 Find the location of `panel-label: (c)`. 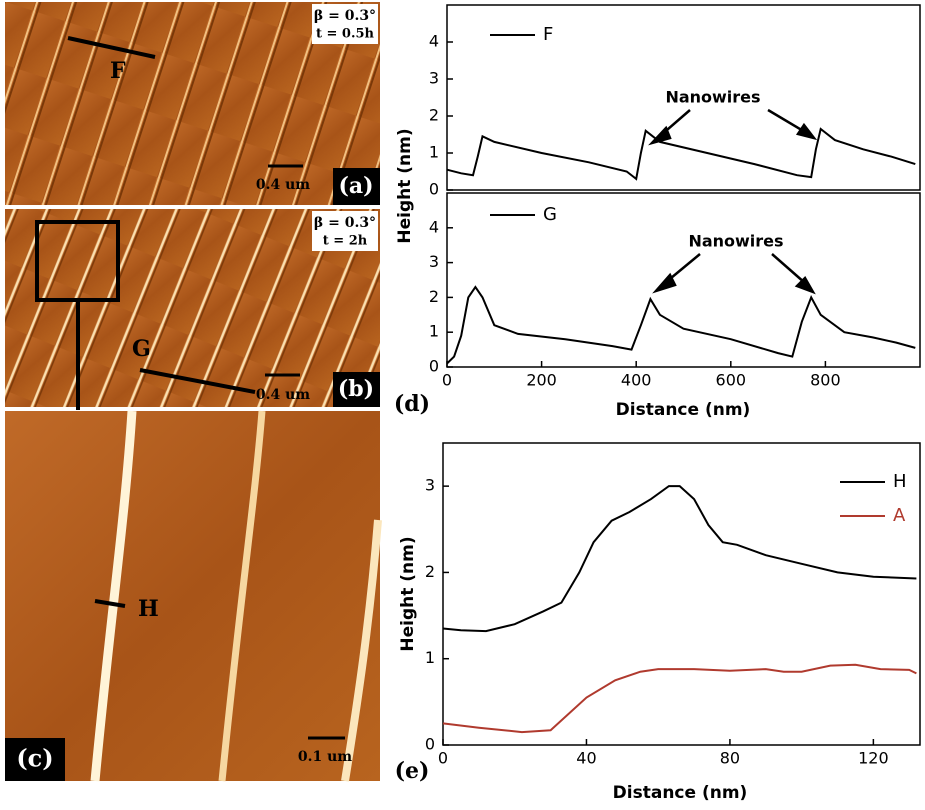

panel-label: (c) is located at coordinates (34, 758).